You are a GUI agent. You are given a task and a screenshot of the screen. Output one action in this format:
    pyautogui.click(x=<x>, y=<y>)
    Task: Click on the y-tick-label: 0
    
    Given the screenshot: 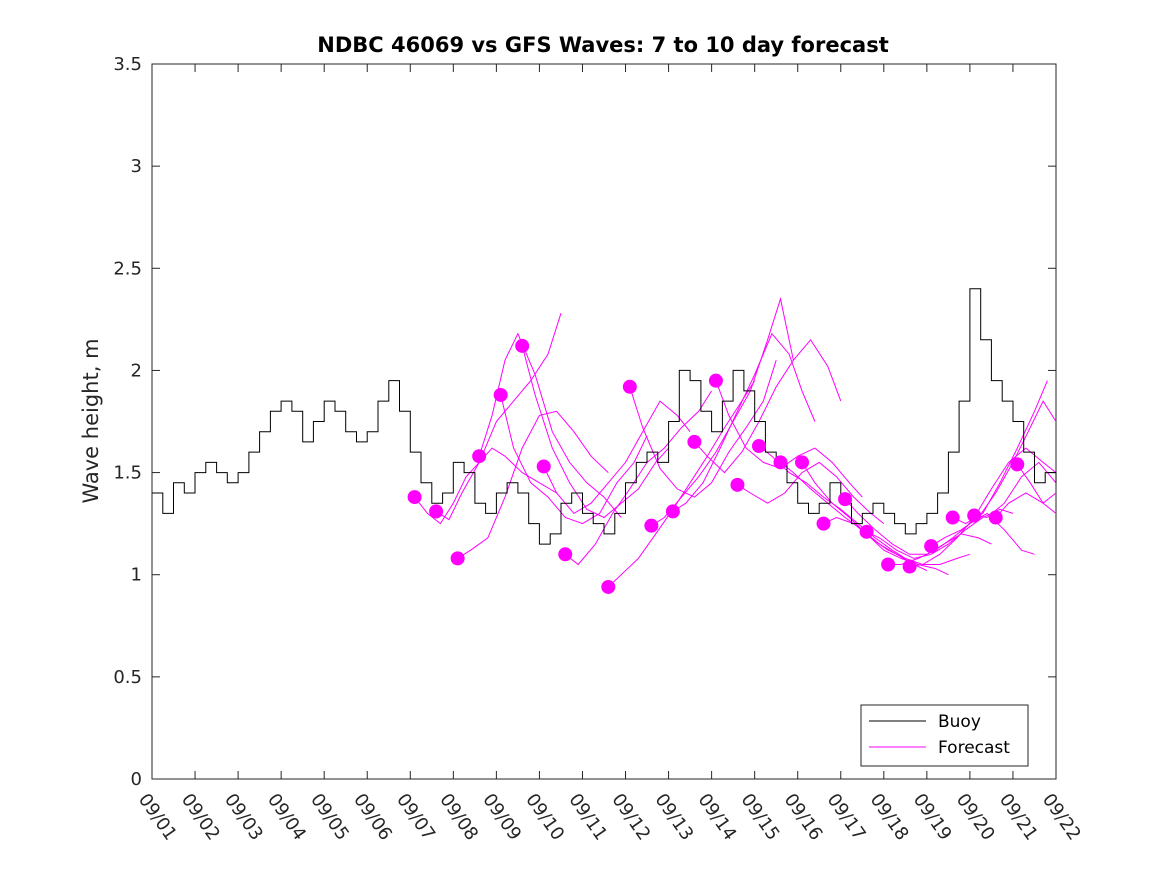 What is the action you would take?
    pyautogui.click(x=136, y=779)
    